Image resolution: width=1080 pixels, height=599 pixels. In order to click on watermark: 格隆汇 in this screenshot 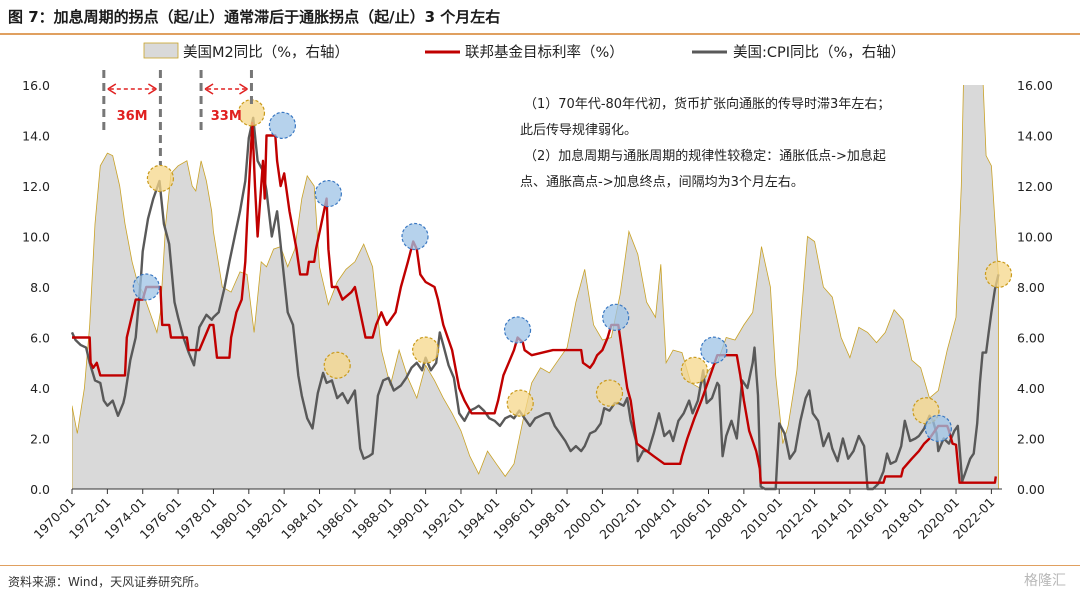, I will do `click(1045, 581)`.